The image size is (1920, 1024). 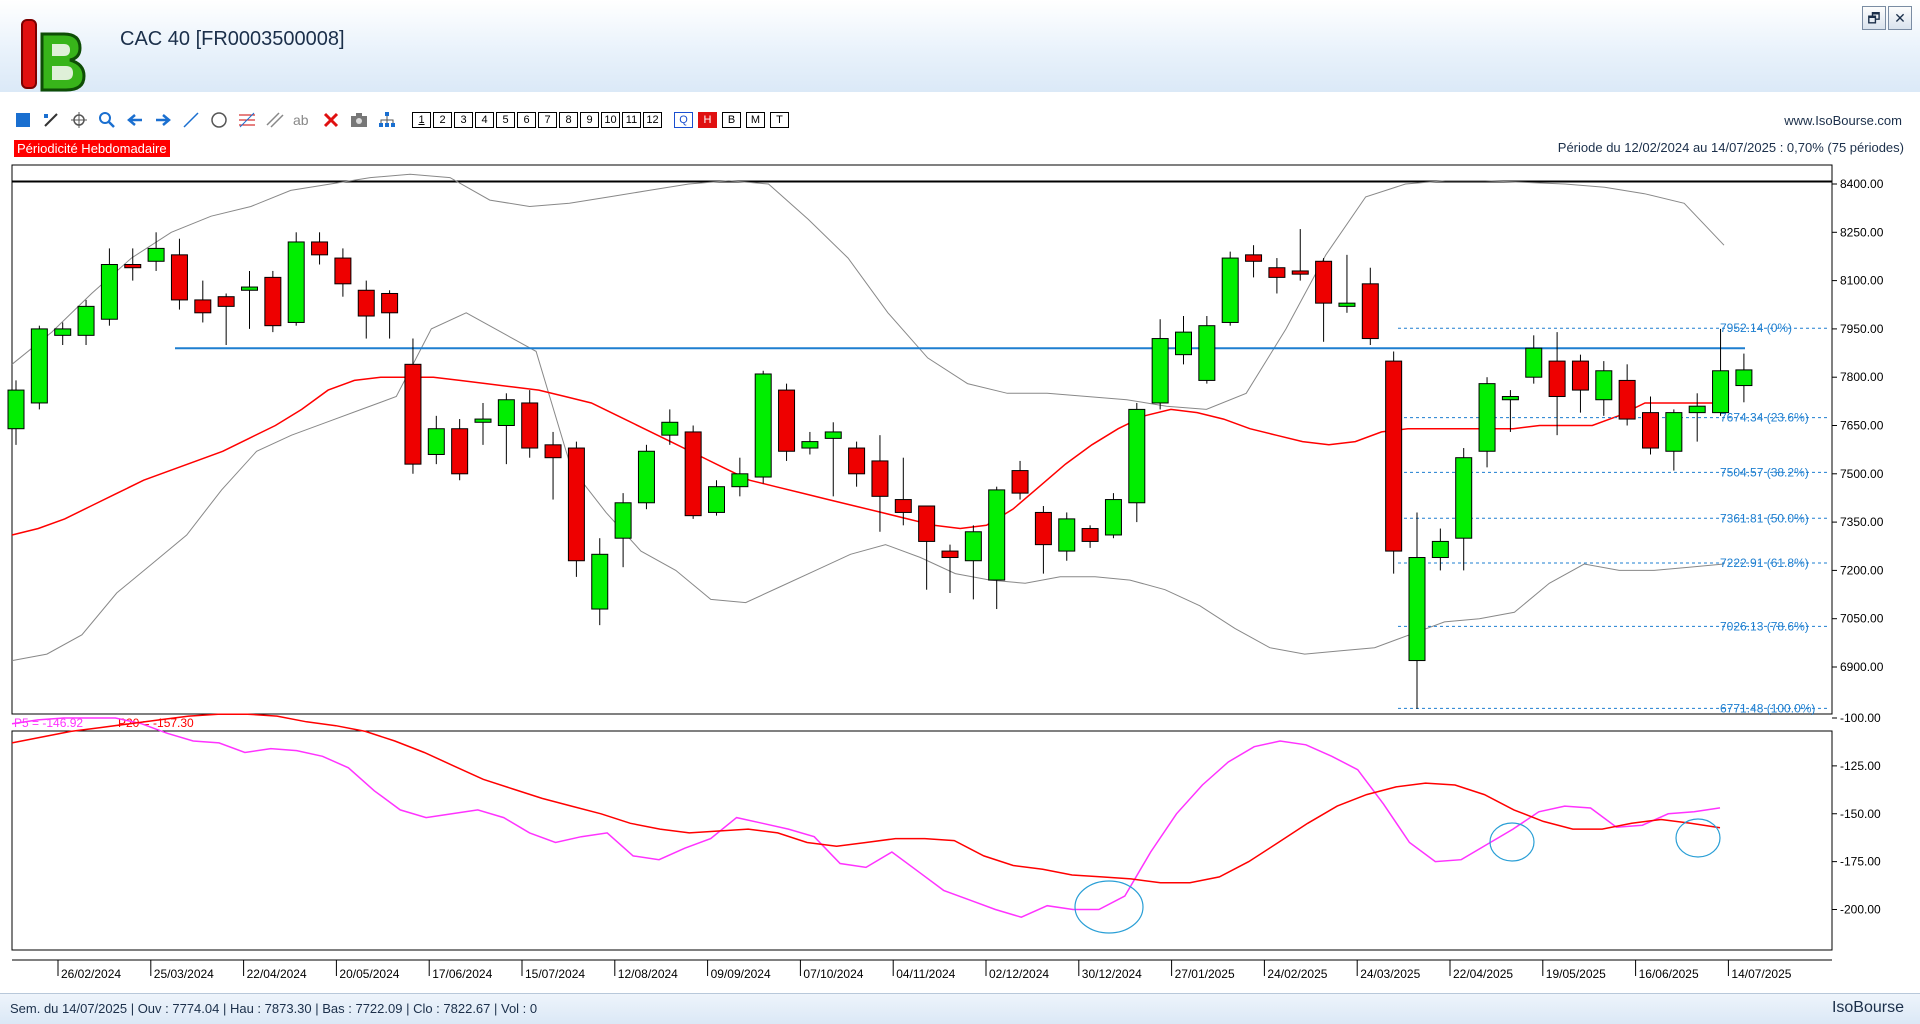 I want to click on period-button-10: 10, so click(x=610, y=120).